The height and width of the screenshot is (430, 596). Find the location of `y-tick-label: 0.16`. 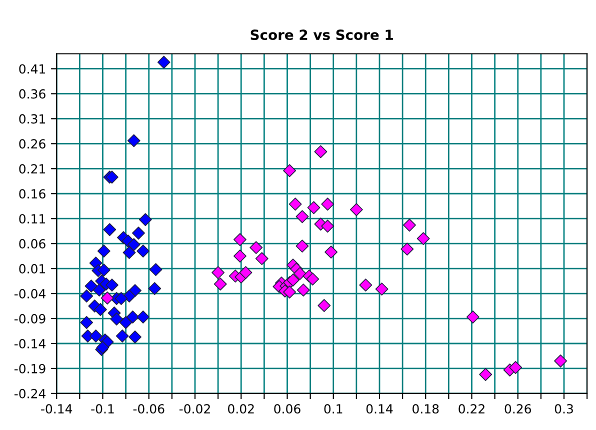

y-tick-label: 0.16 is located at coordinates (32, 194).